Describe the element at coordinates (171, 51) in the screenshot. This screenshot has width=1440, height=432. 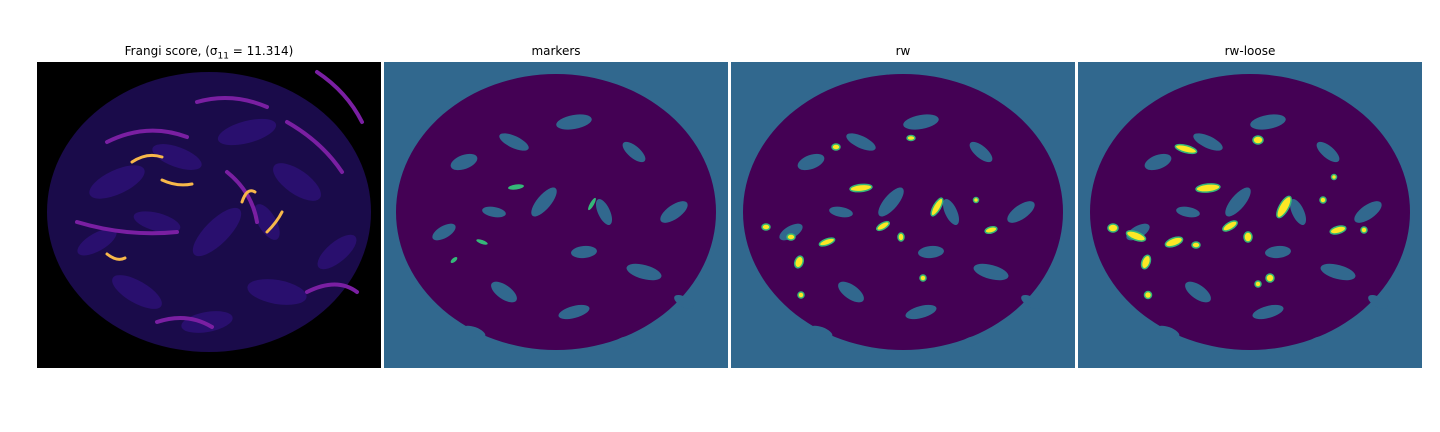
I see `frangi-title-text: Frangi score, (σ` at that location.